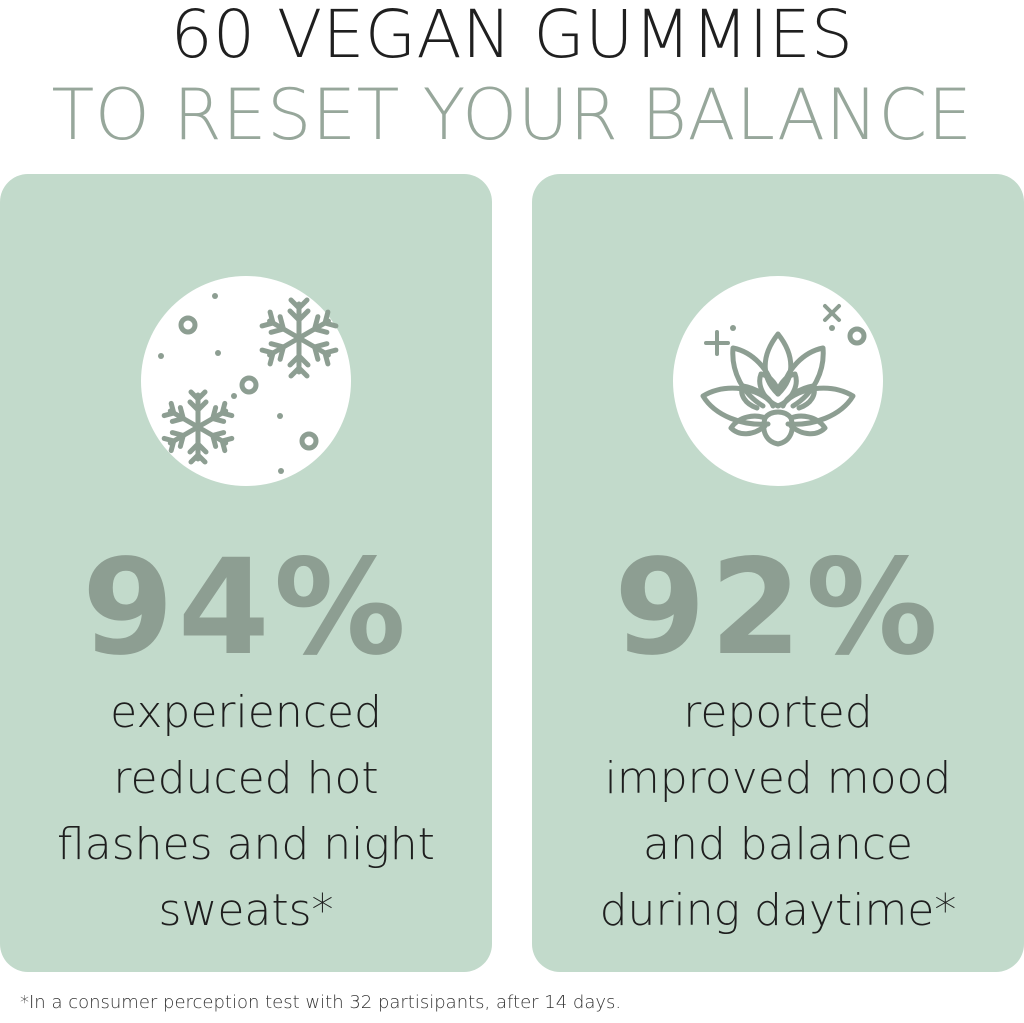  What do you see at coordinates (778, 910) in the screenshot?
I see `stat-description-line: during daytime*` at bounding box center [778, 910].